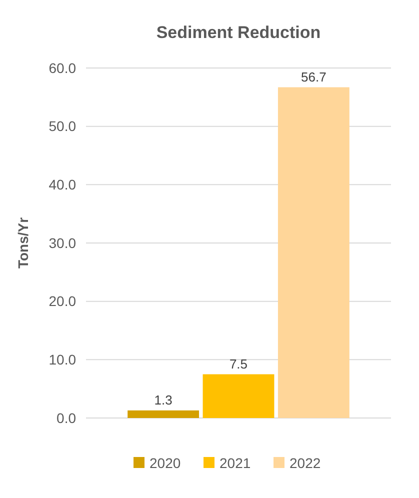  Describe the element at coordinates (235, 462) in the screenshot. I see `legend-label: 2021` at that location.